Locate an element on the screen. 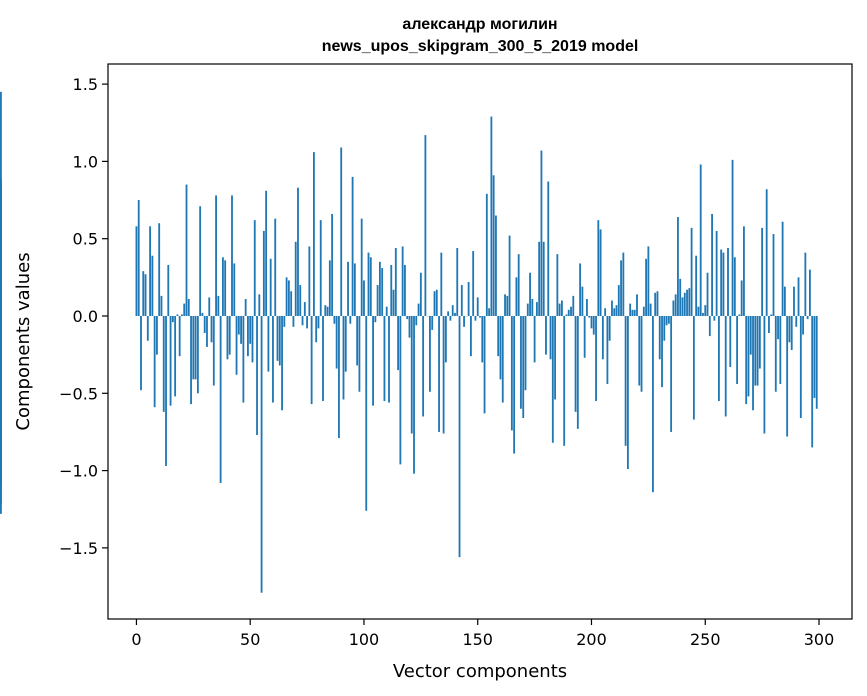 The height and width of the screenshot is (696, 867). bar-component-undefined is located at coordinates (1, 326).